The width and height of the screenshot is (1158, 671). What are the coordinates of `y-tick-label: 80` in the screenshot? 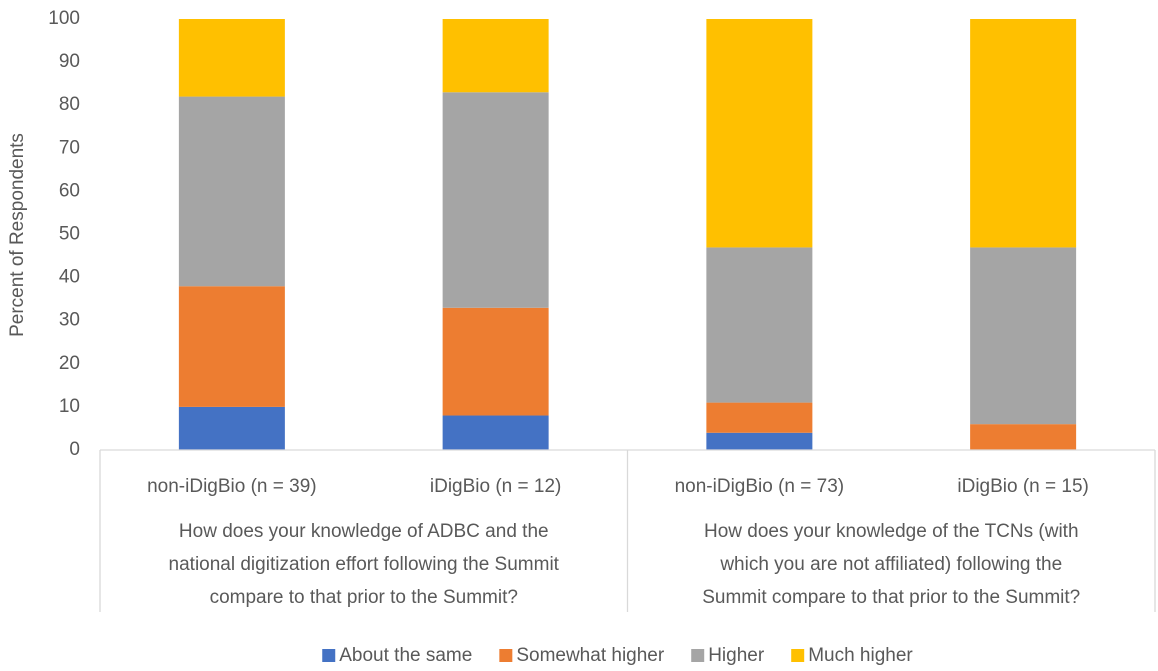 It's located at (69, 104).